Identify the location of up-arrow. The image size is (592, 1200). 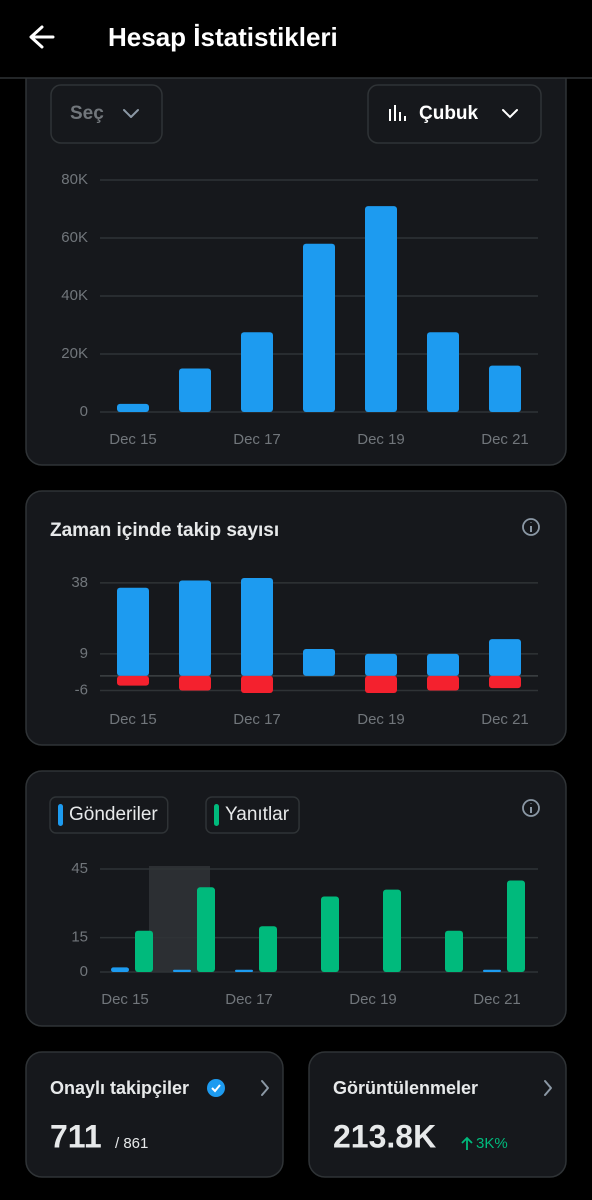
(467, 1143).